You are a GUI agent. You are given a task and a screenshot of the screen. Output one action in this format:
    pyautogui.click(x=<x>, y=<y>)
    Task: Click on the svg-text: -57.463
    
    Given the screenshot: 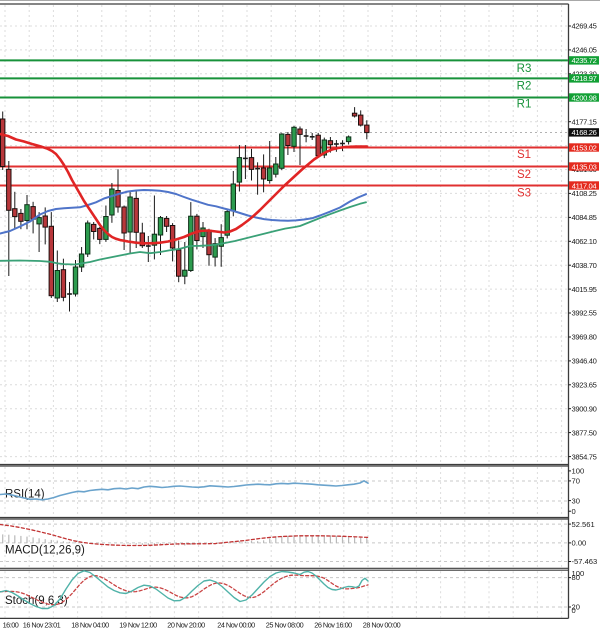 What is the action you would take?
    pyautogui.click(x=585, y=561)
    